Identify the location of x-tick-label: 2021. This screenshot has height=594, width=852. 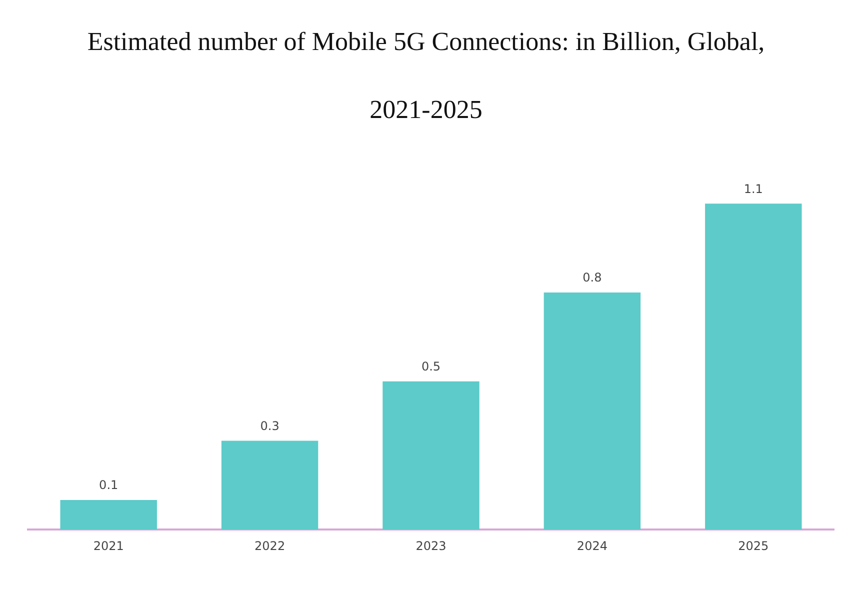
(108, 545).